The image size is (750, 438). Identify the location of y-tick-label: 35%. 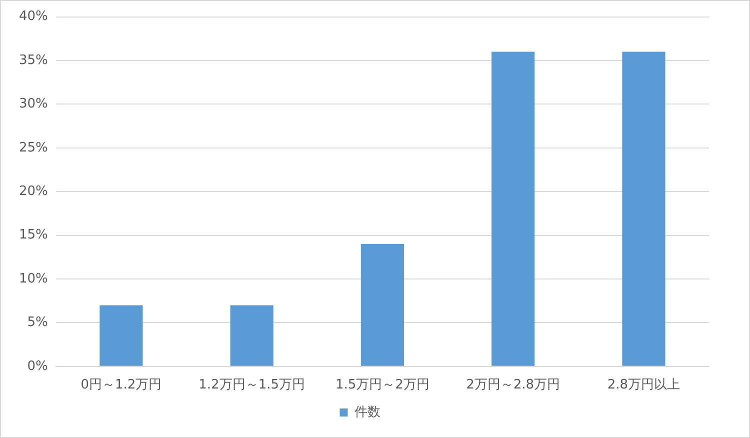
(33, 60).